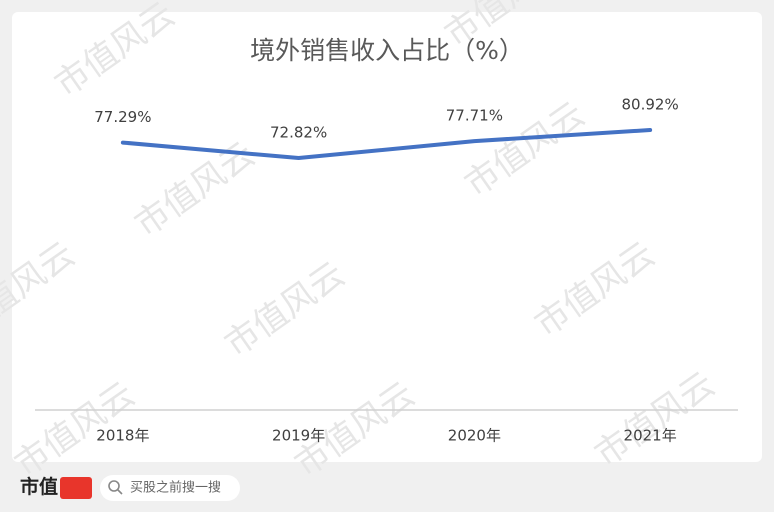 The image size is (774, 512). I want to click on x-tick-label: 2018年, so click(122, 436).